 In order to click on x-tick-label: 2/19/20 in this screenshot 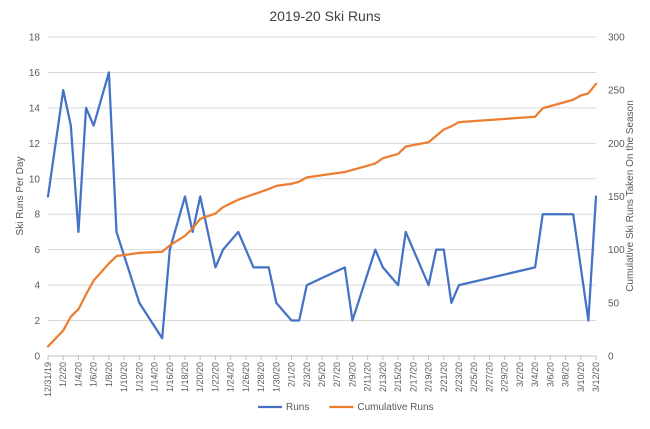, I will do `click(429, 377)`.